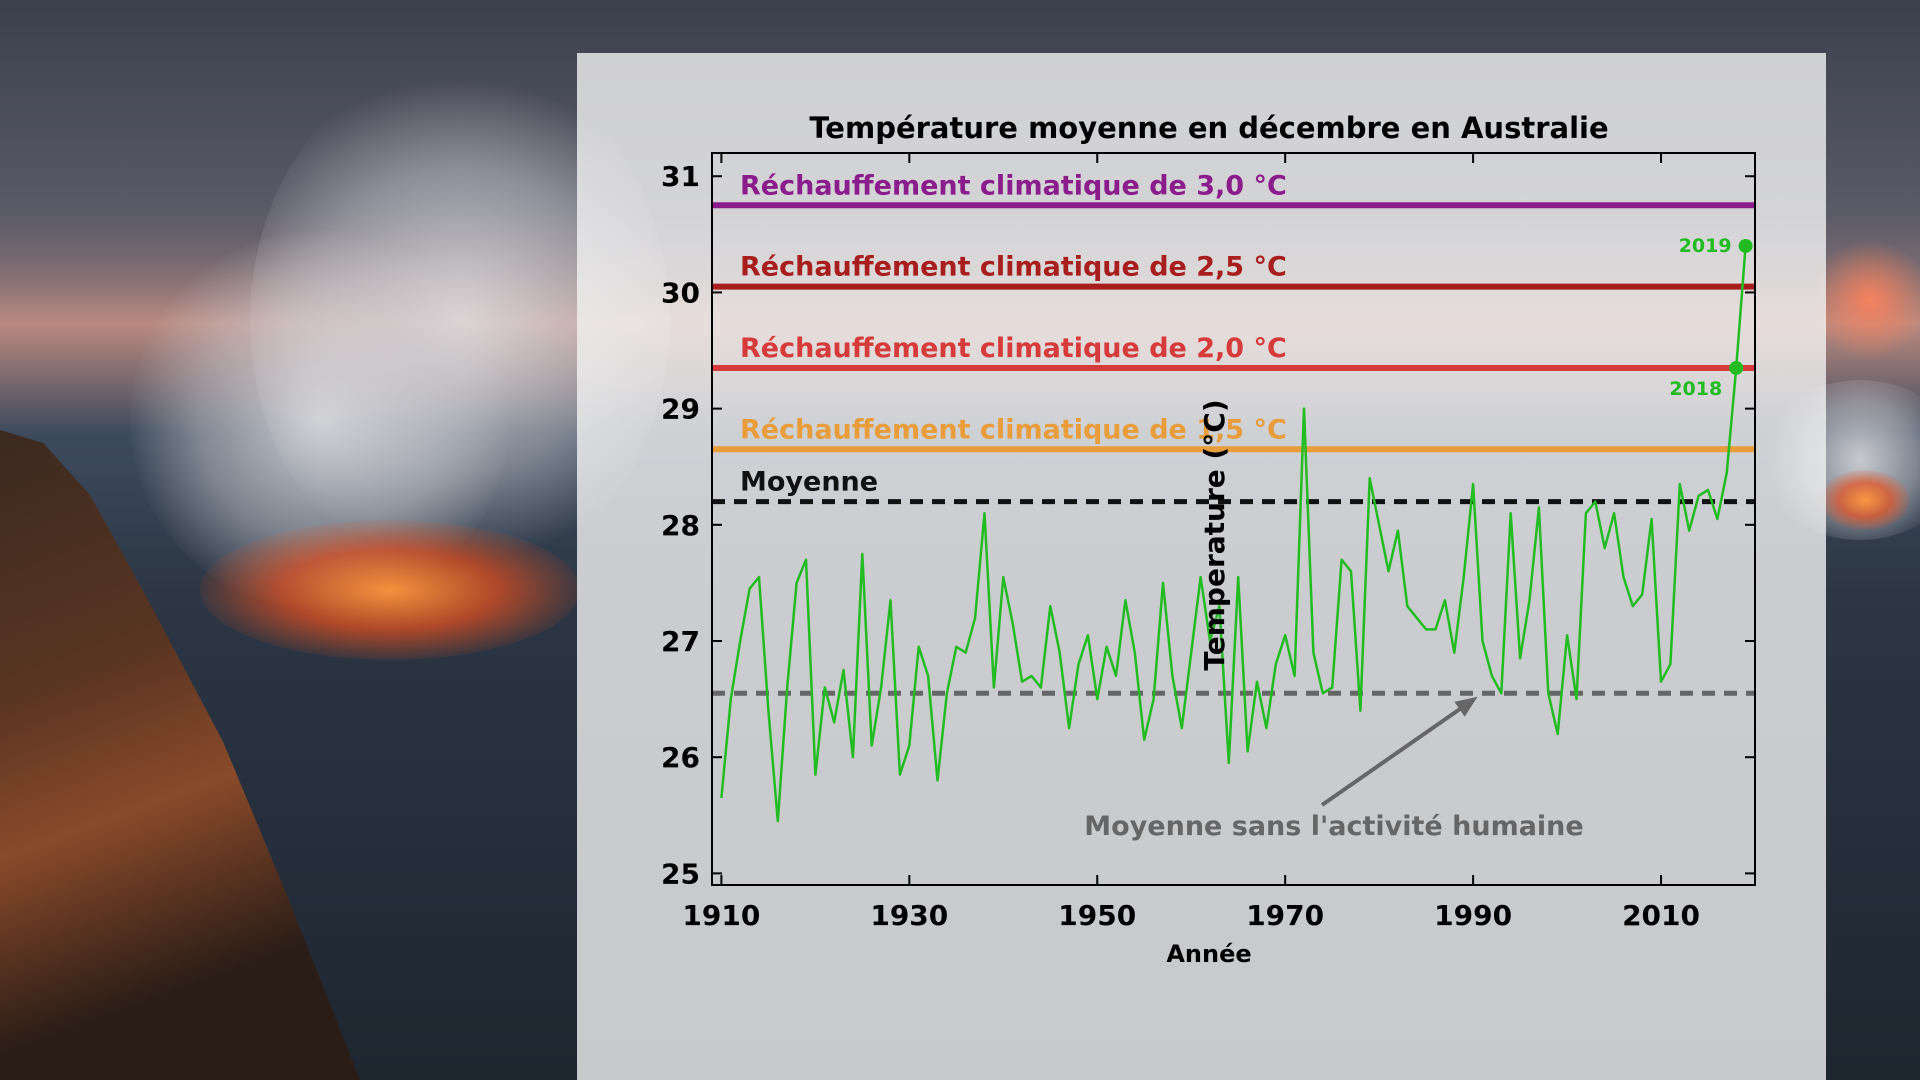 The width and height of the screenshot is (1920, 1080). I want to click on y-tick-label: 30, so click(680, 292).